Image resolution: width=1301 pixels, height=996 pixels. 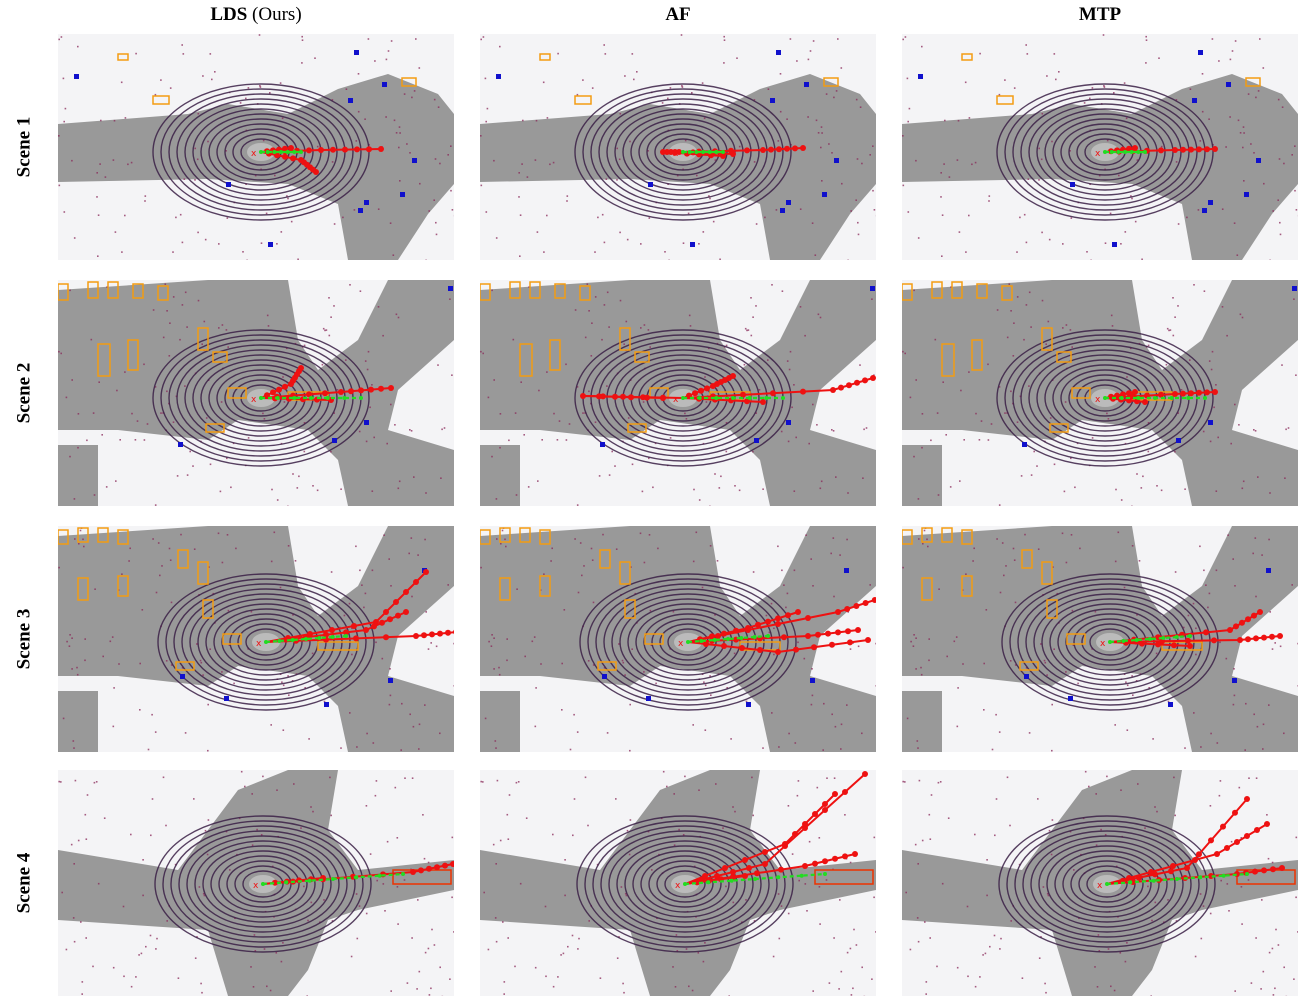 What do you see at coordinates (683, 398) in the screenshot?
I see `ground-truth-point` at bounding box center [683, 398].